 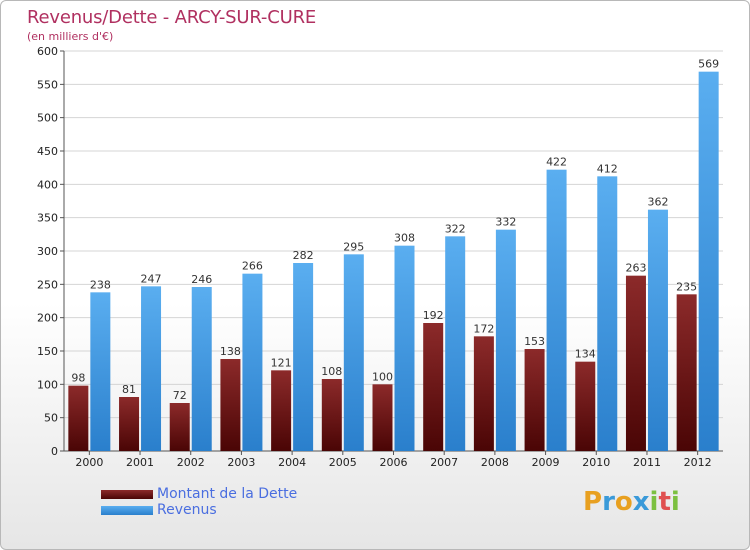 What do you see at coordinates (51, 418) in the screenshot?
I see `y-tick-label: 50` at bounding box center [51, 418].